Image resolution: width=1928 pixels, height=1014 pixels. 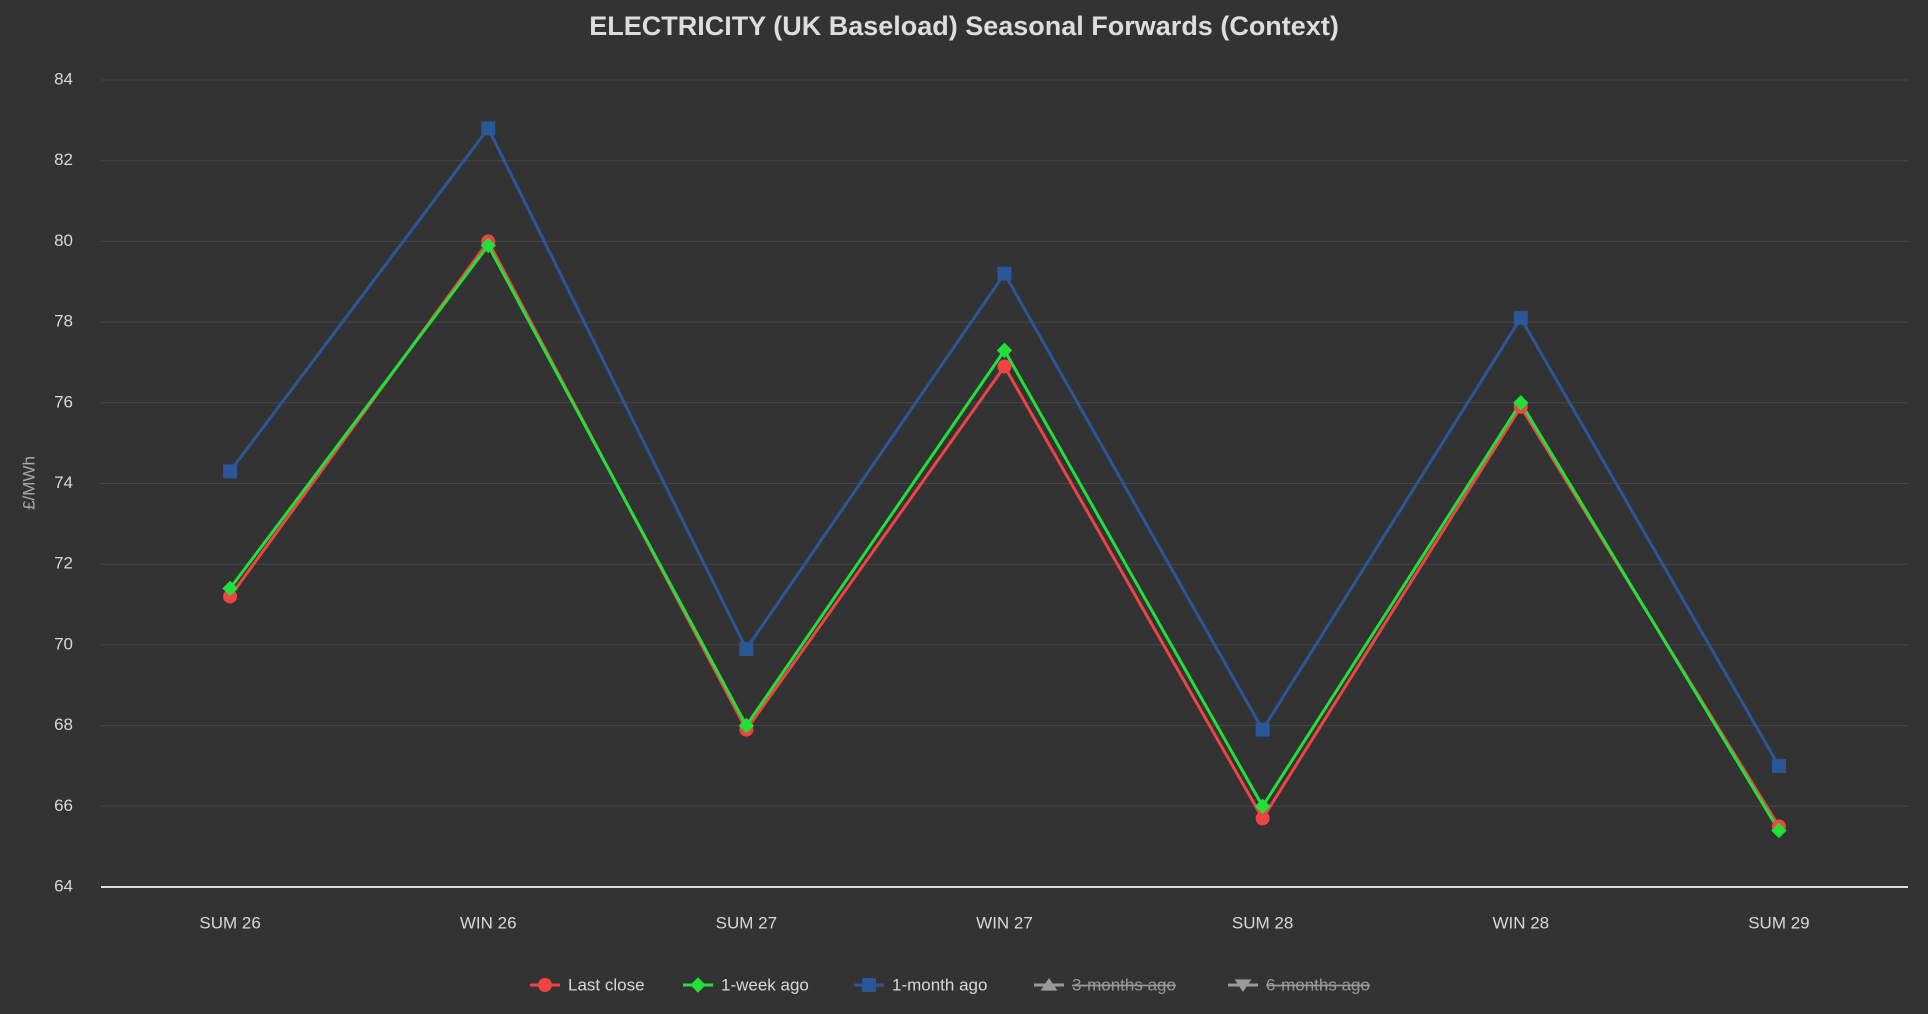 What do you see at coordinates (1318, 984) in the screenshot?
I see `legend-label: 6-months ago` at bounding box center [1318, 984].